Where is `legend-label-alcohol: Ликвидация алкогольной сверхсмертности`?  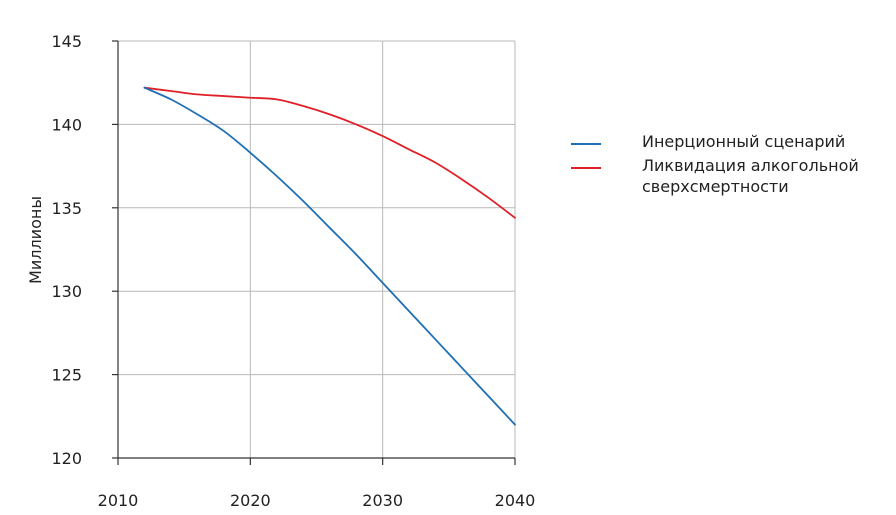 legend-label-alcohol: Ликвидация алкогольной сверхсмертности is located at coordinates (750, 176).